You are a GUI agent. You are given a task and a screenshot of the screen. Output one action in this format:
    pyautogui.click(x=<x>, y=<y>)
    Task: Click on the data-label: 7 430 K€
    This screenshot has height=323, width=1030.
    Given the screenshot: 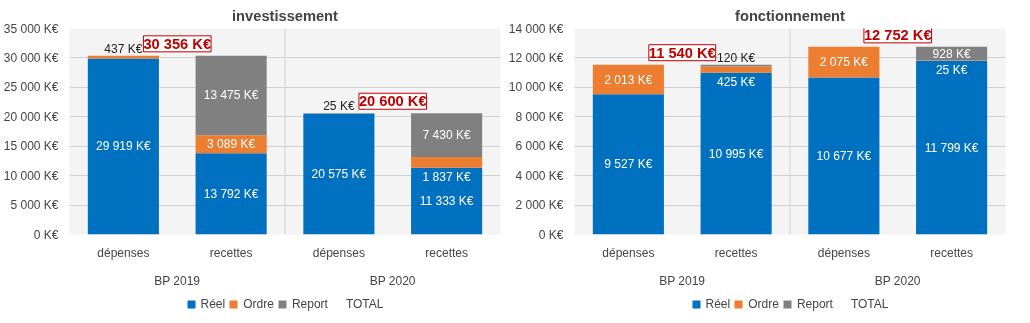 What is the action you would take?
    pyautogui.click(x=446, y=135)
    